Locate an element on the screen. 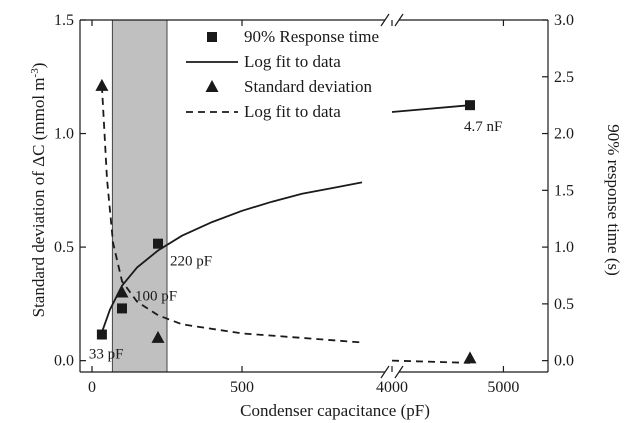  y-right-tick-label: 2.5 is located at coordinates (564, 77).